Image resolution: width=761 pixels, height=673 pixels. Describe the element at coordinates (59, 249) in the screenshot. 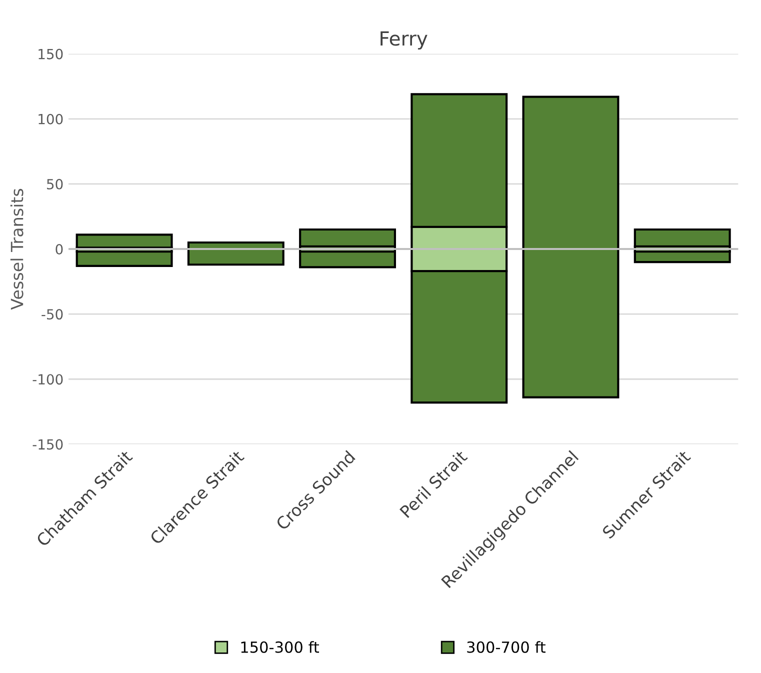

I see `y-tick-label: 0` at that location.